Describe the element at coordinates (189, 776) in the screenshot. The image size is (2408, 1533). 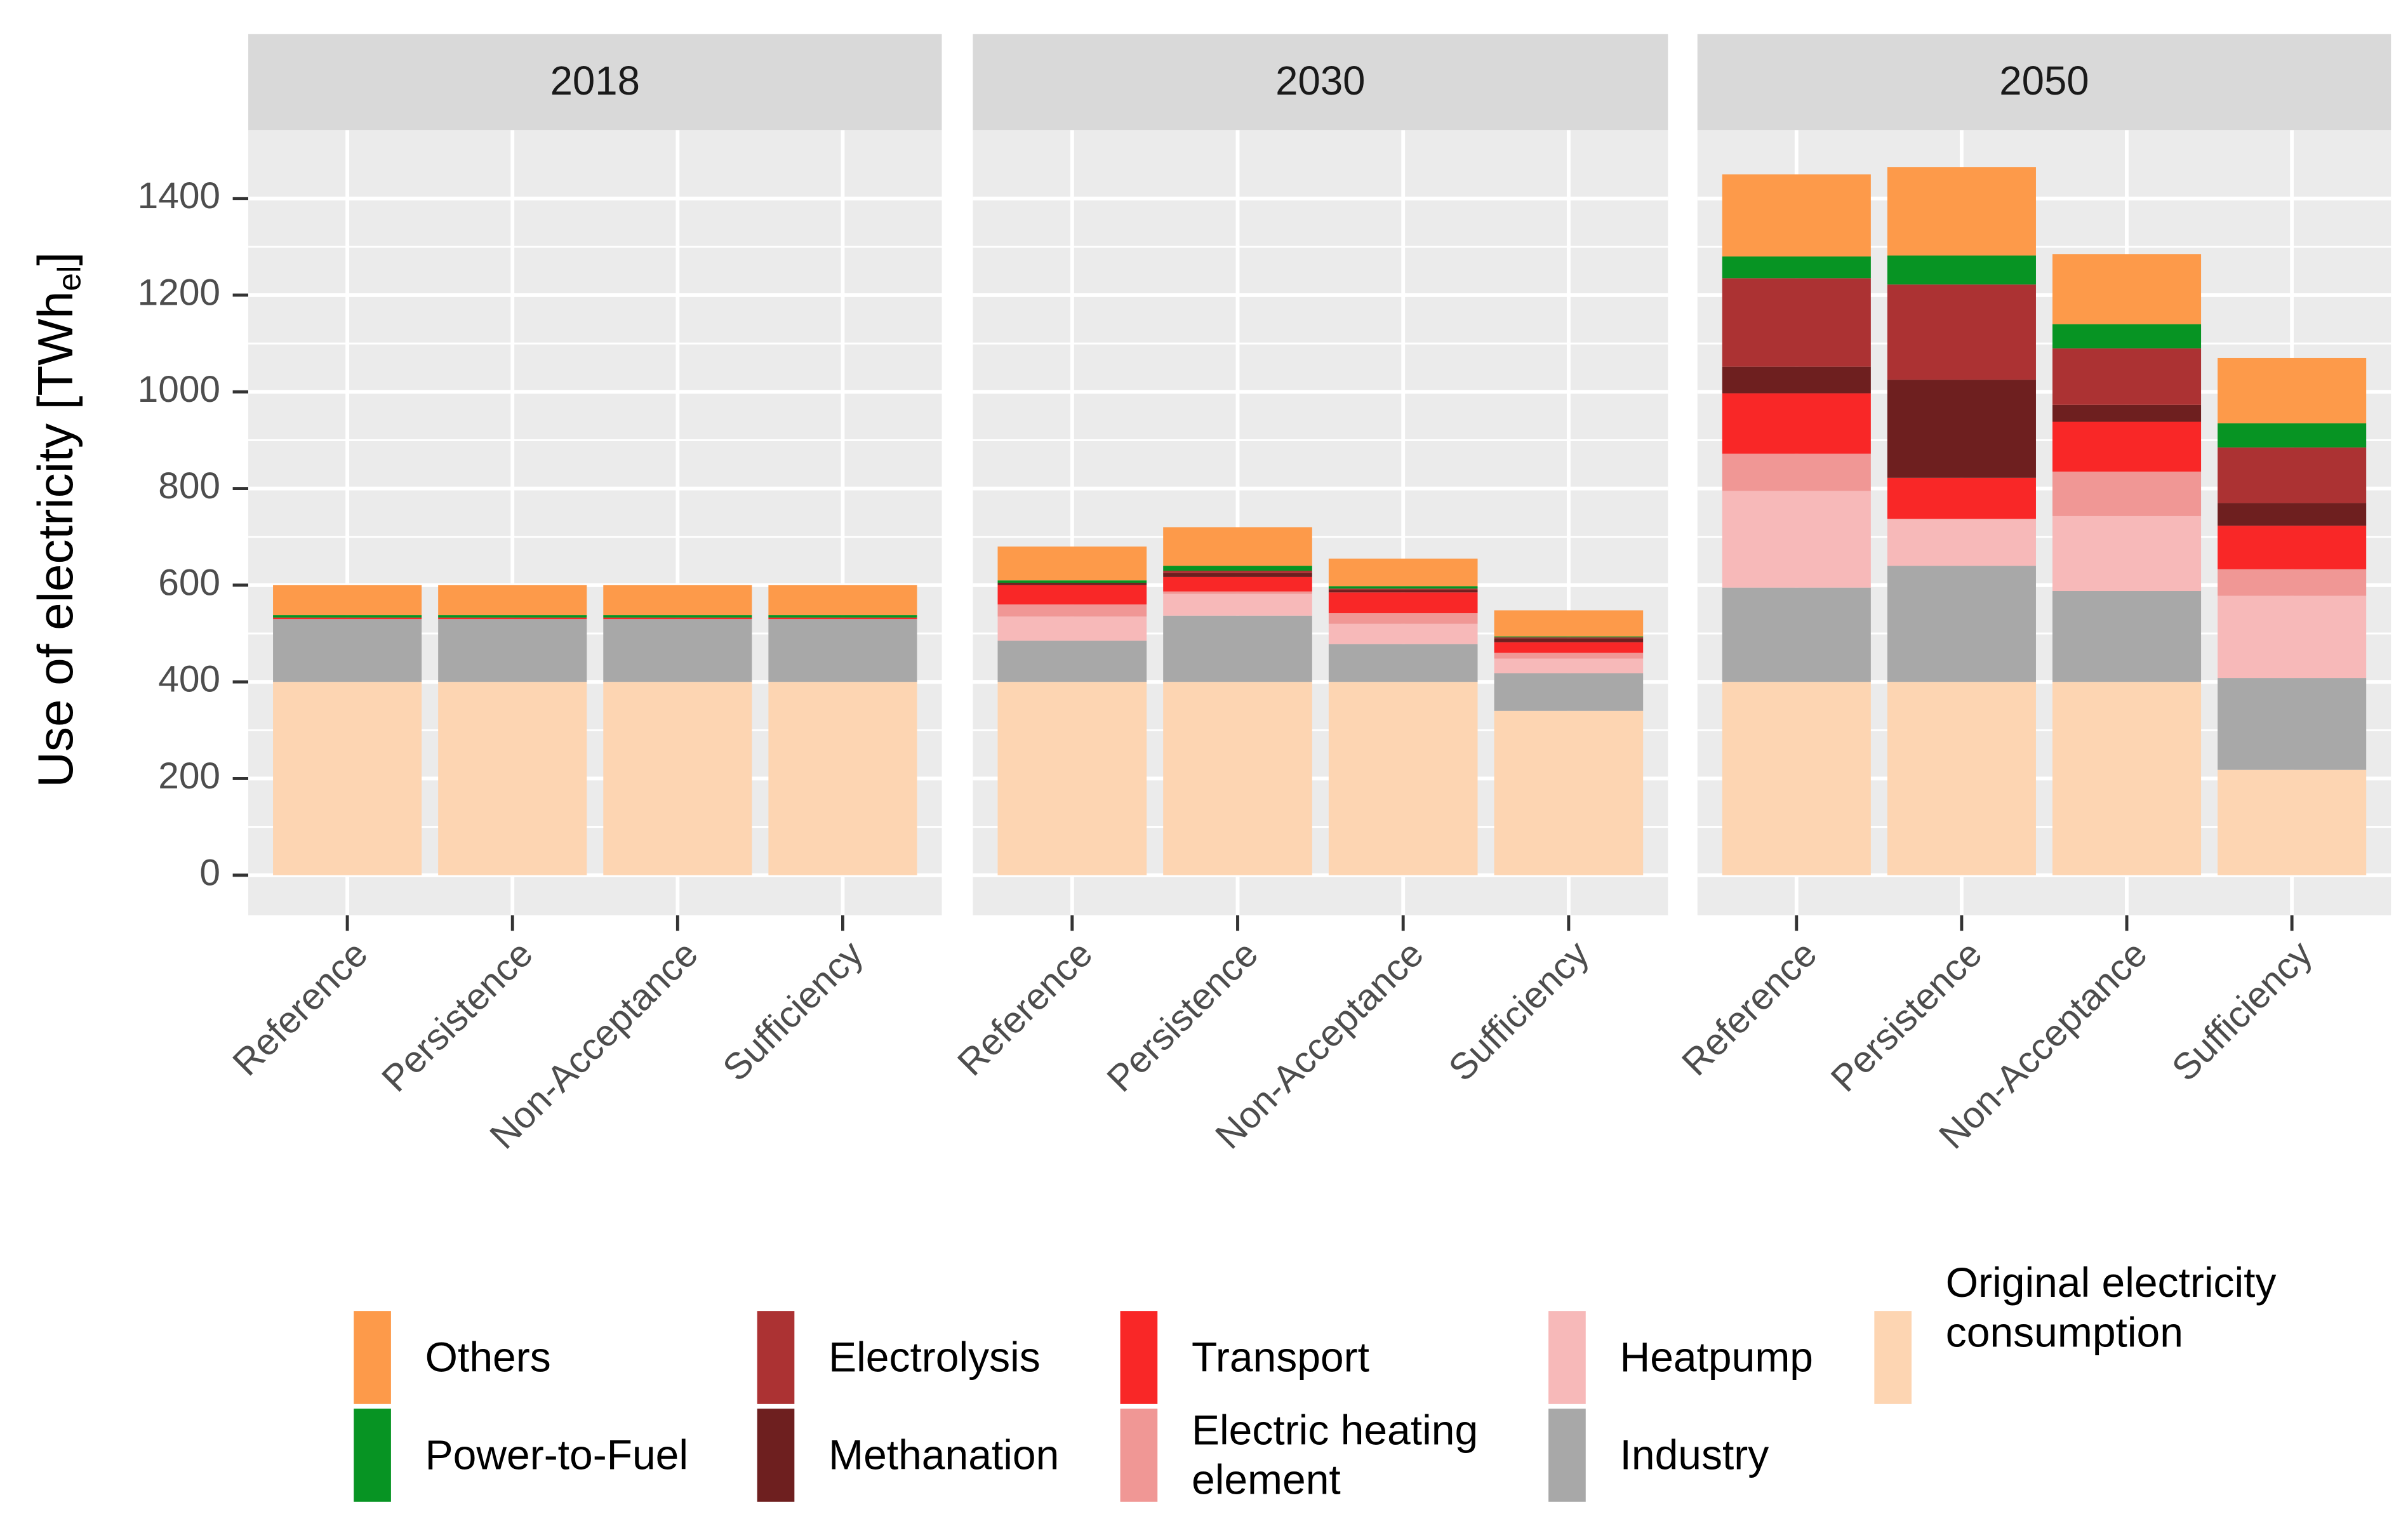
I see `y-tick-label: 200` at that location.